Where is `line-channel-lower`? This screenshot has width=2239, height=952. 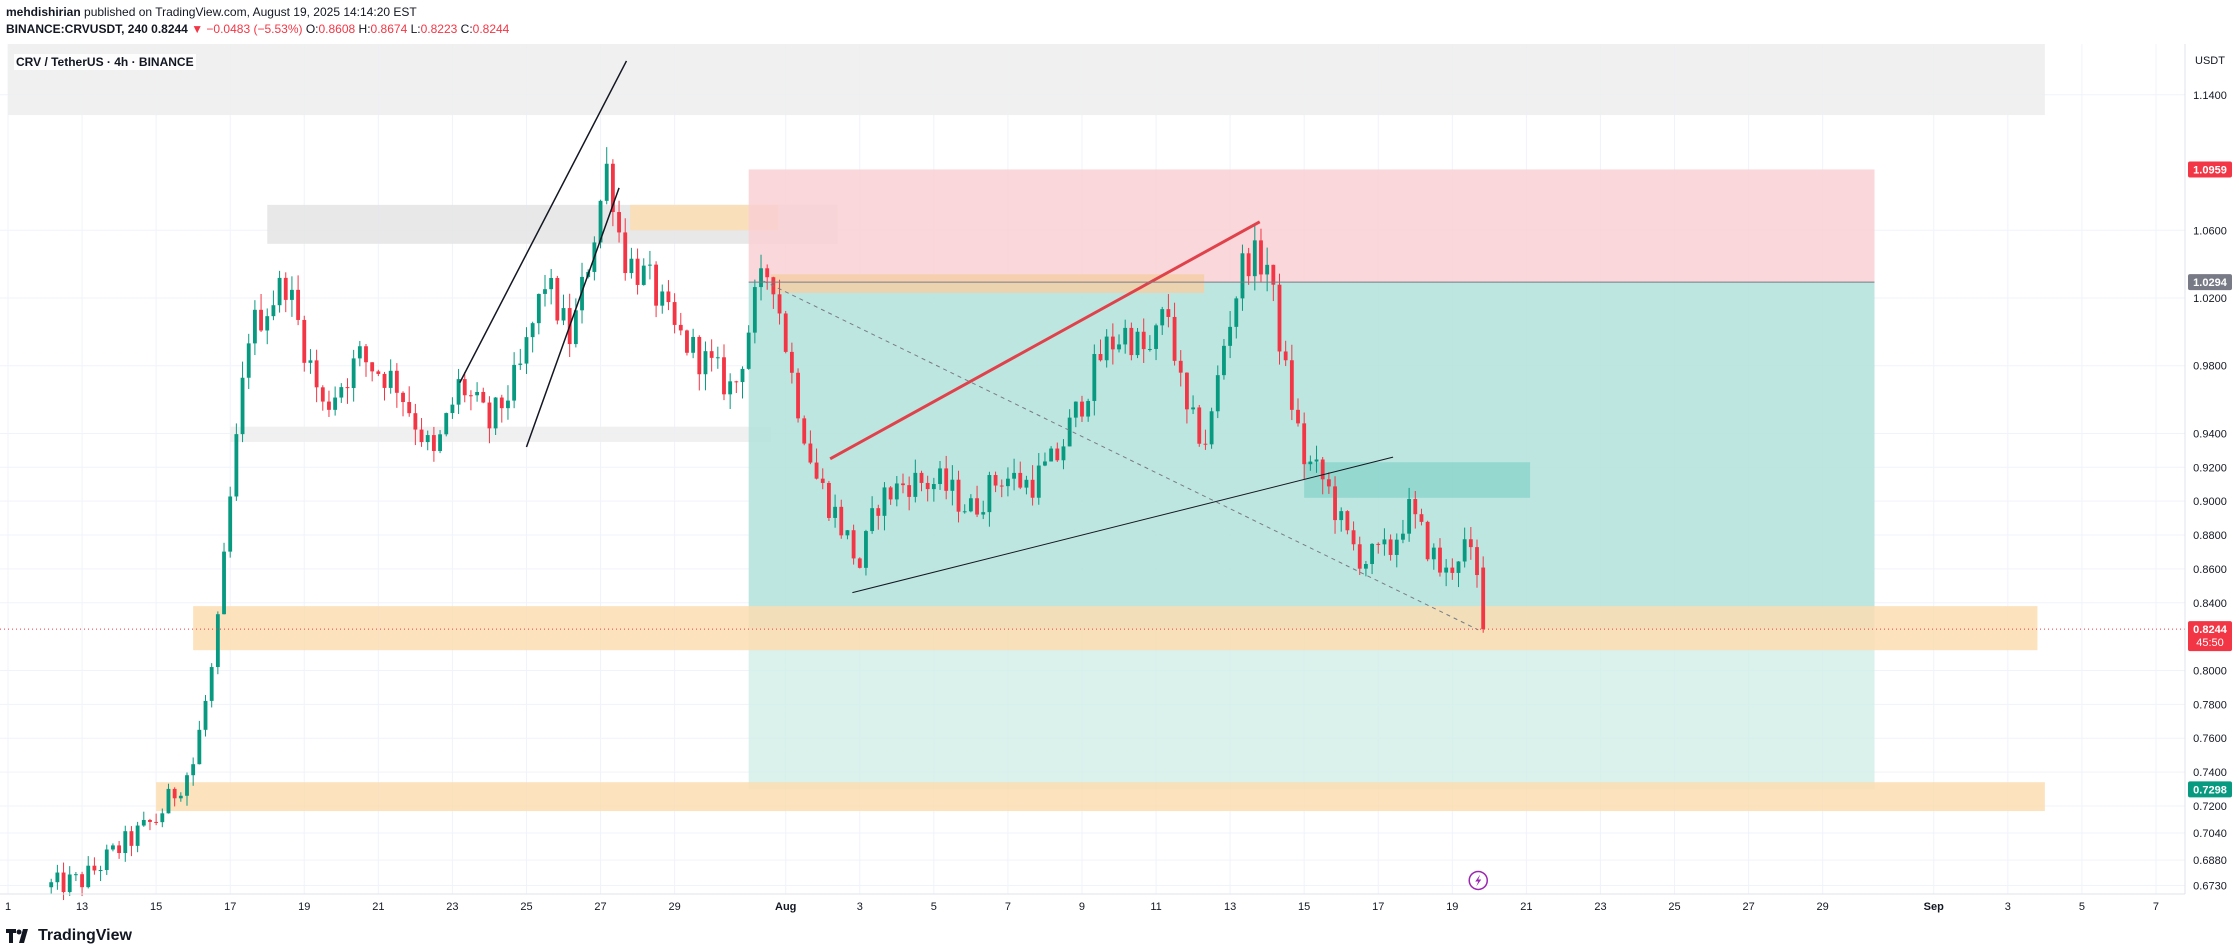
line-channel-lower is located at coordinates (1123, 525).